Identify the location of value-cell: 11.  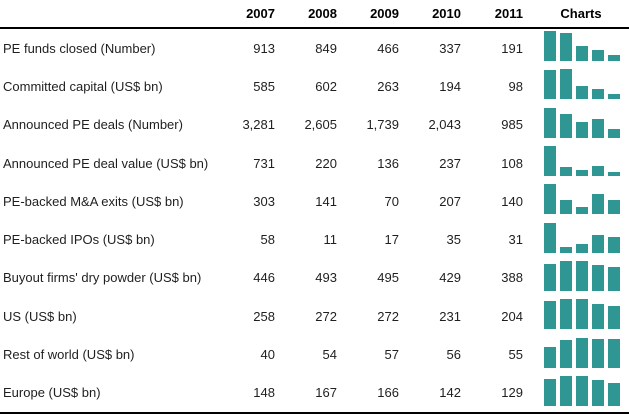
(330, 240).